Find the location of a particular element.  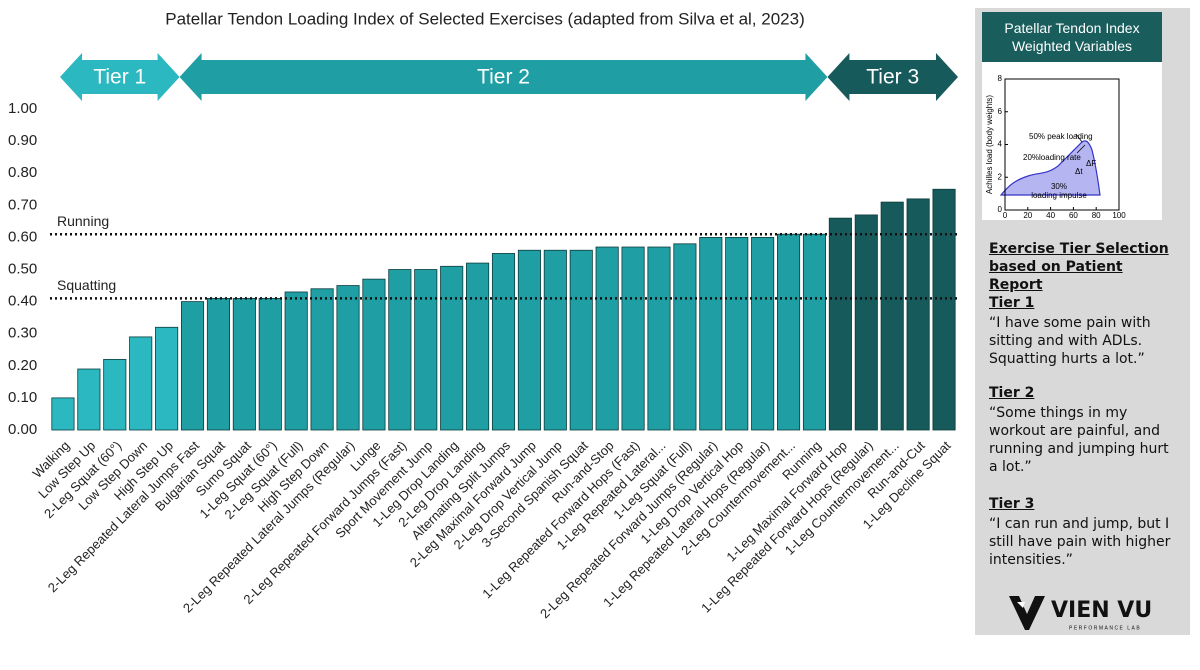

inset-x-tick-label: 80 is located at coordinates (1096, 215).